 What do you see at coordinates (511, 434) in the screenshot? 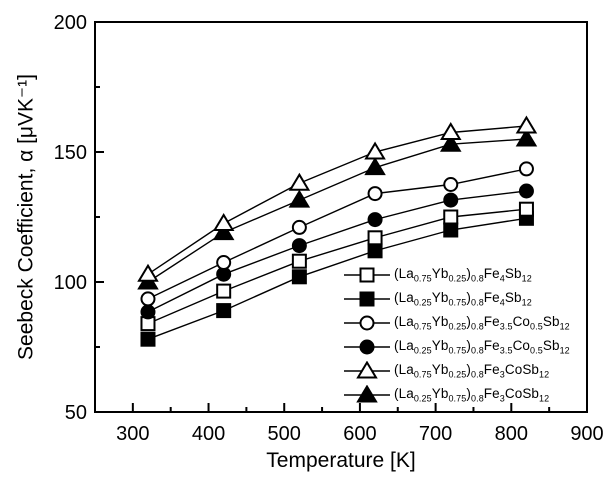
I see `x-tick-label: 800` at bounding box center [511, 434].